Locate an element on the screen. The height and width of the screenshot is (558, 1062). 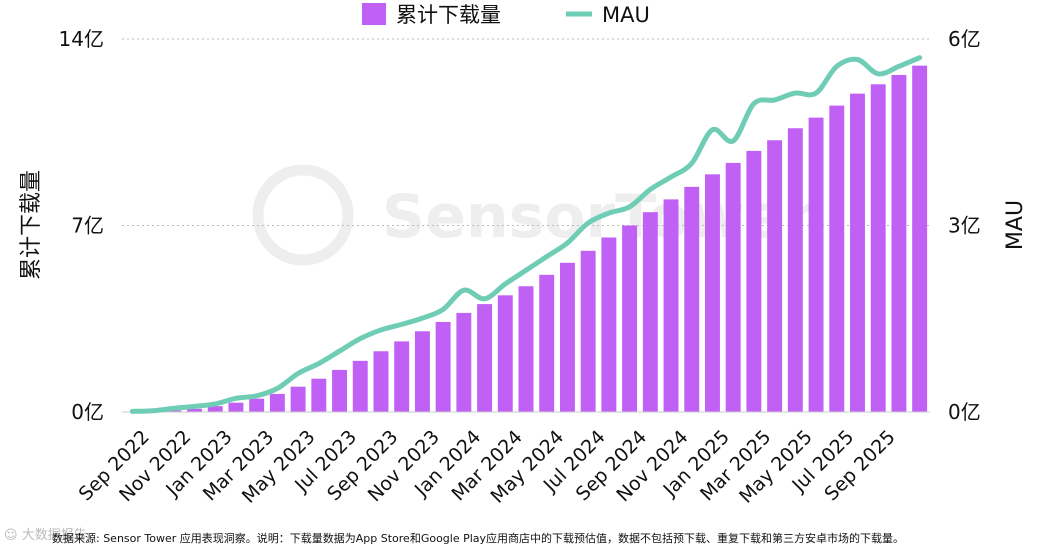
right-y-tick-1: 3亿 is located at coordinates (964, 226).